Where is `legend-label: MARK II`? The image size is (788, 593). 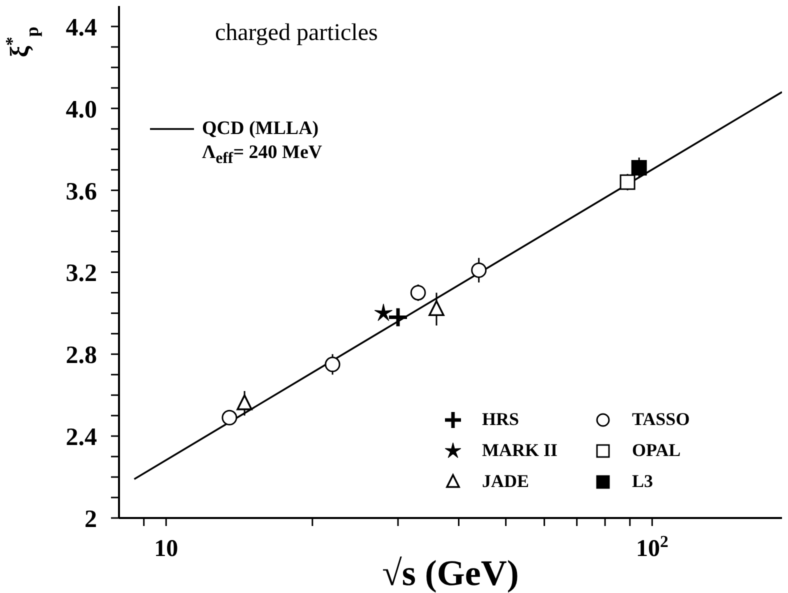 legend-label: MARK II is located at coordinates (520, 450).